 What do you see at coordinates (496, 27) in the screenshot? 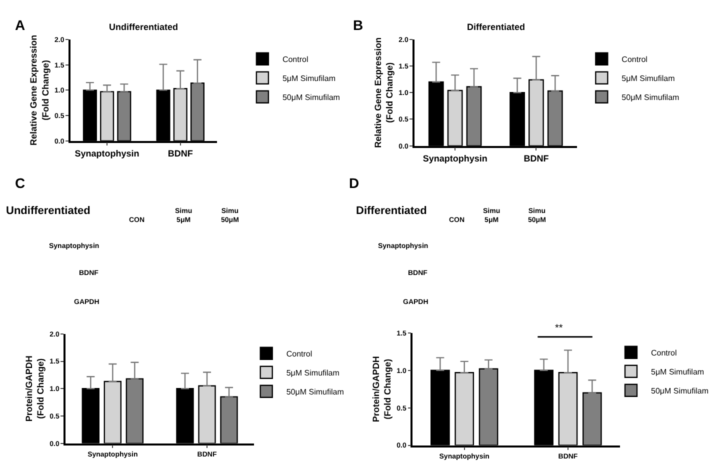
I see `chart-title: Differentiated` at bounding box center [496, 27].